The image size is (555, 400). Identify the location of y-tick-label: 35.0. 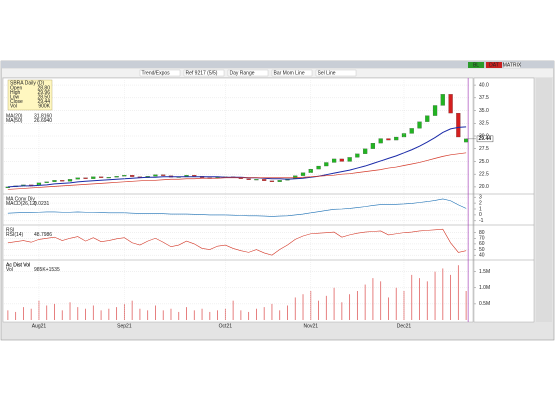
(484, 111).